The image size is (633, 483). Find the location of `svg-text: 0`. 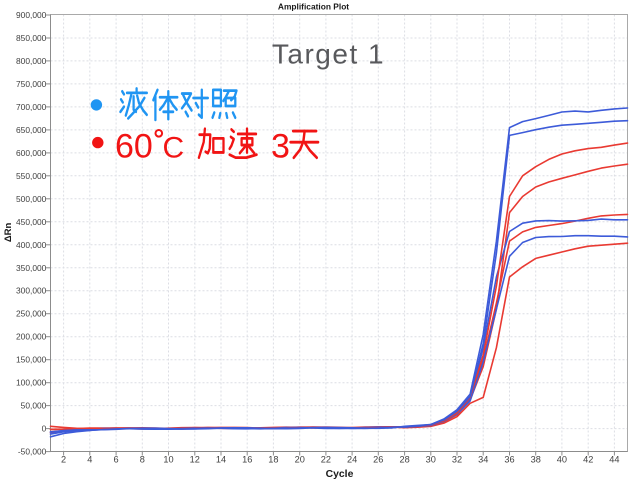

svg-text: 0 is located at coordinates (44, 429).